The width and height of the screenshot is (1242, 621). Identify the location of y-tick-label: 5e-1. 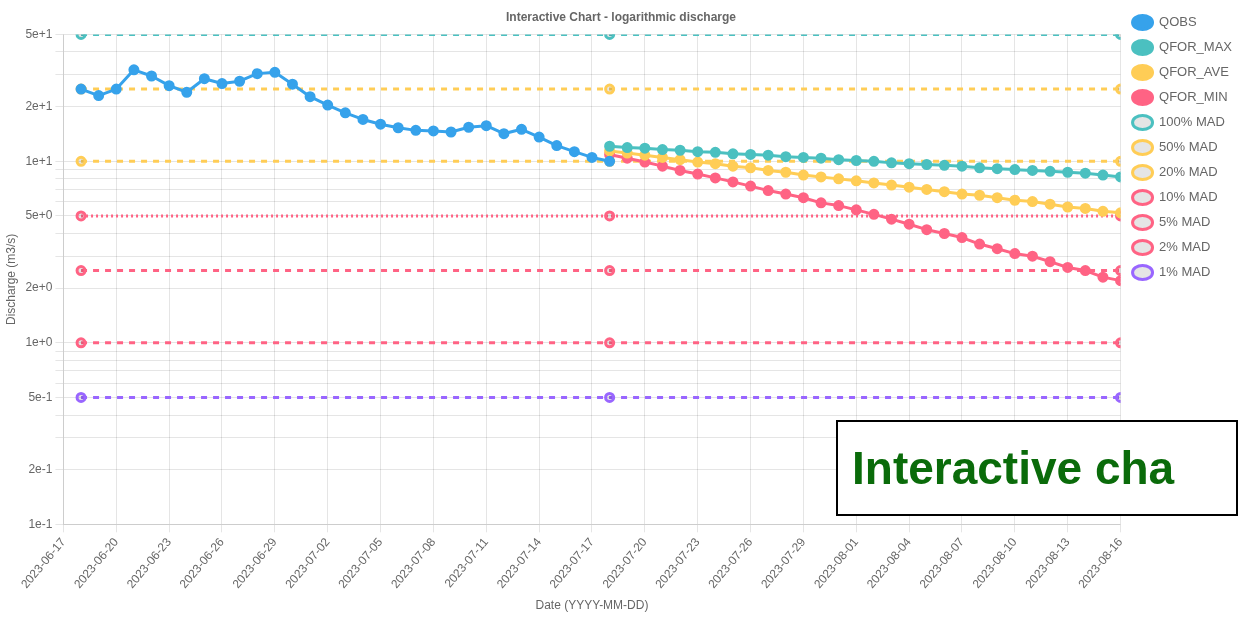
(40, 396).